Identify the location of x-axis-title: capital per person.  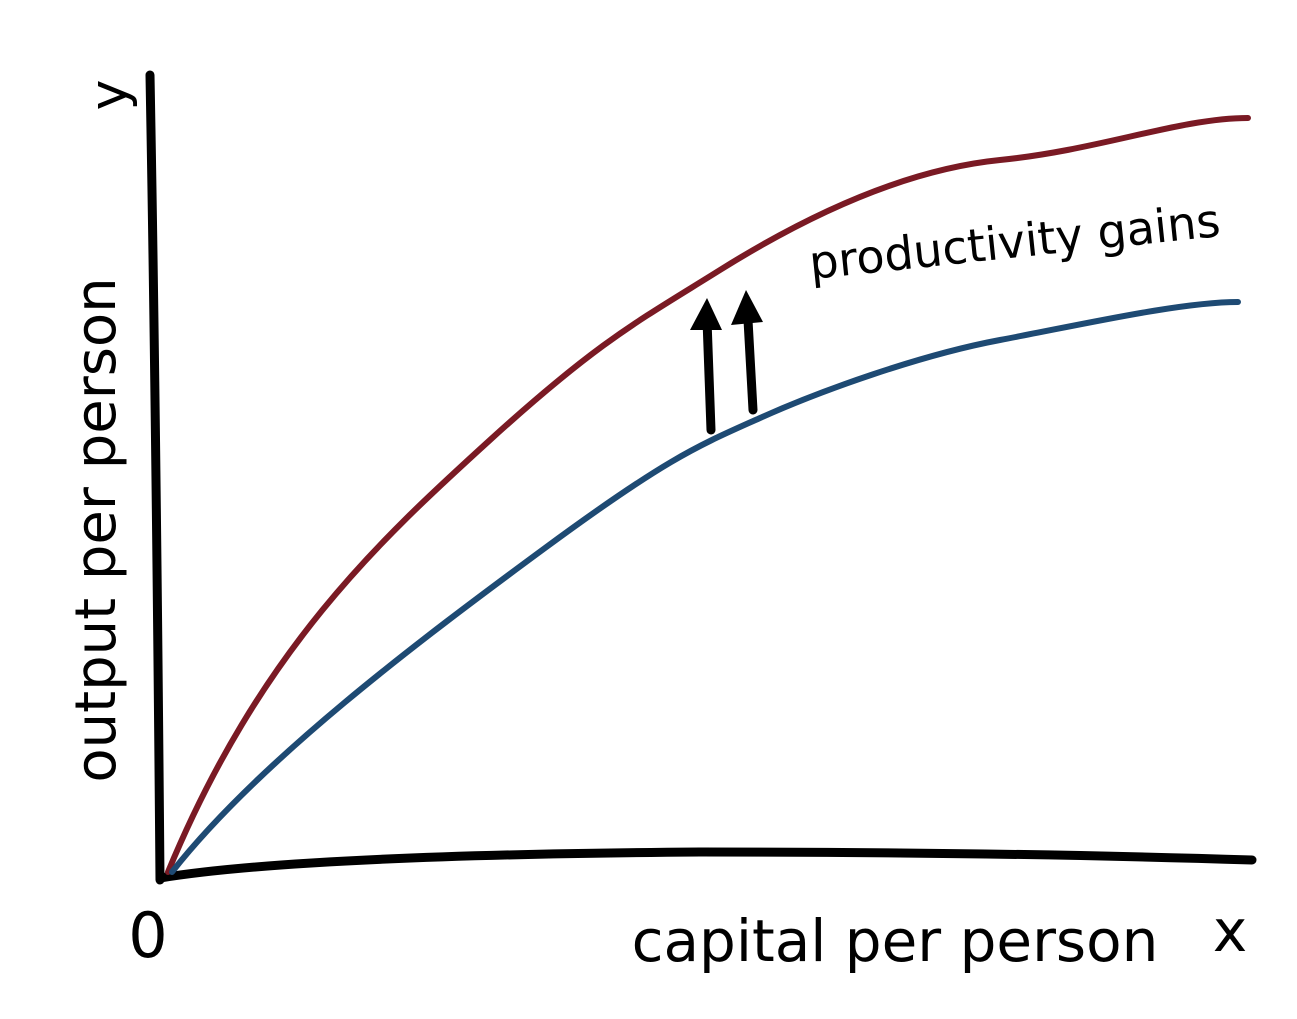
(895, 941).